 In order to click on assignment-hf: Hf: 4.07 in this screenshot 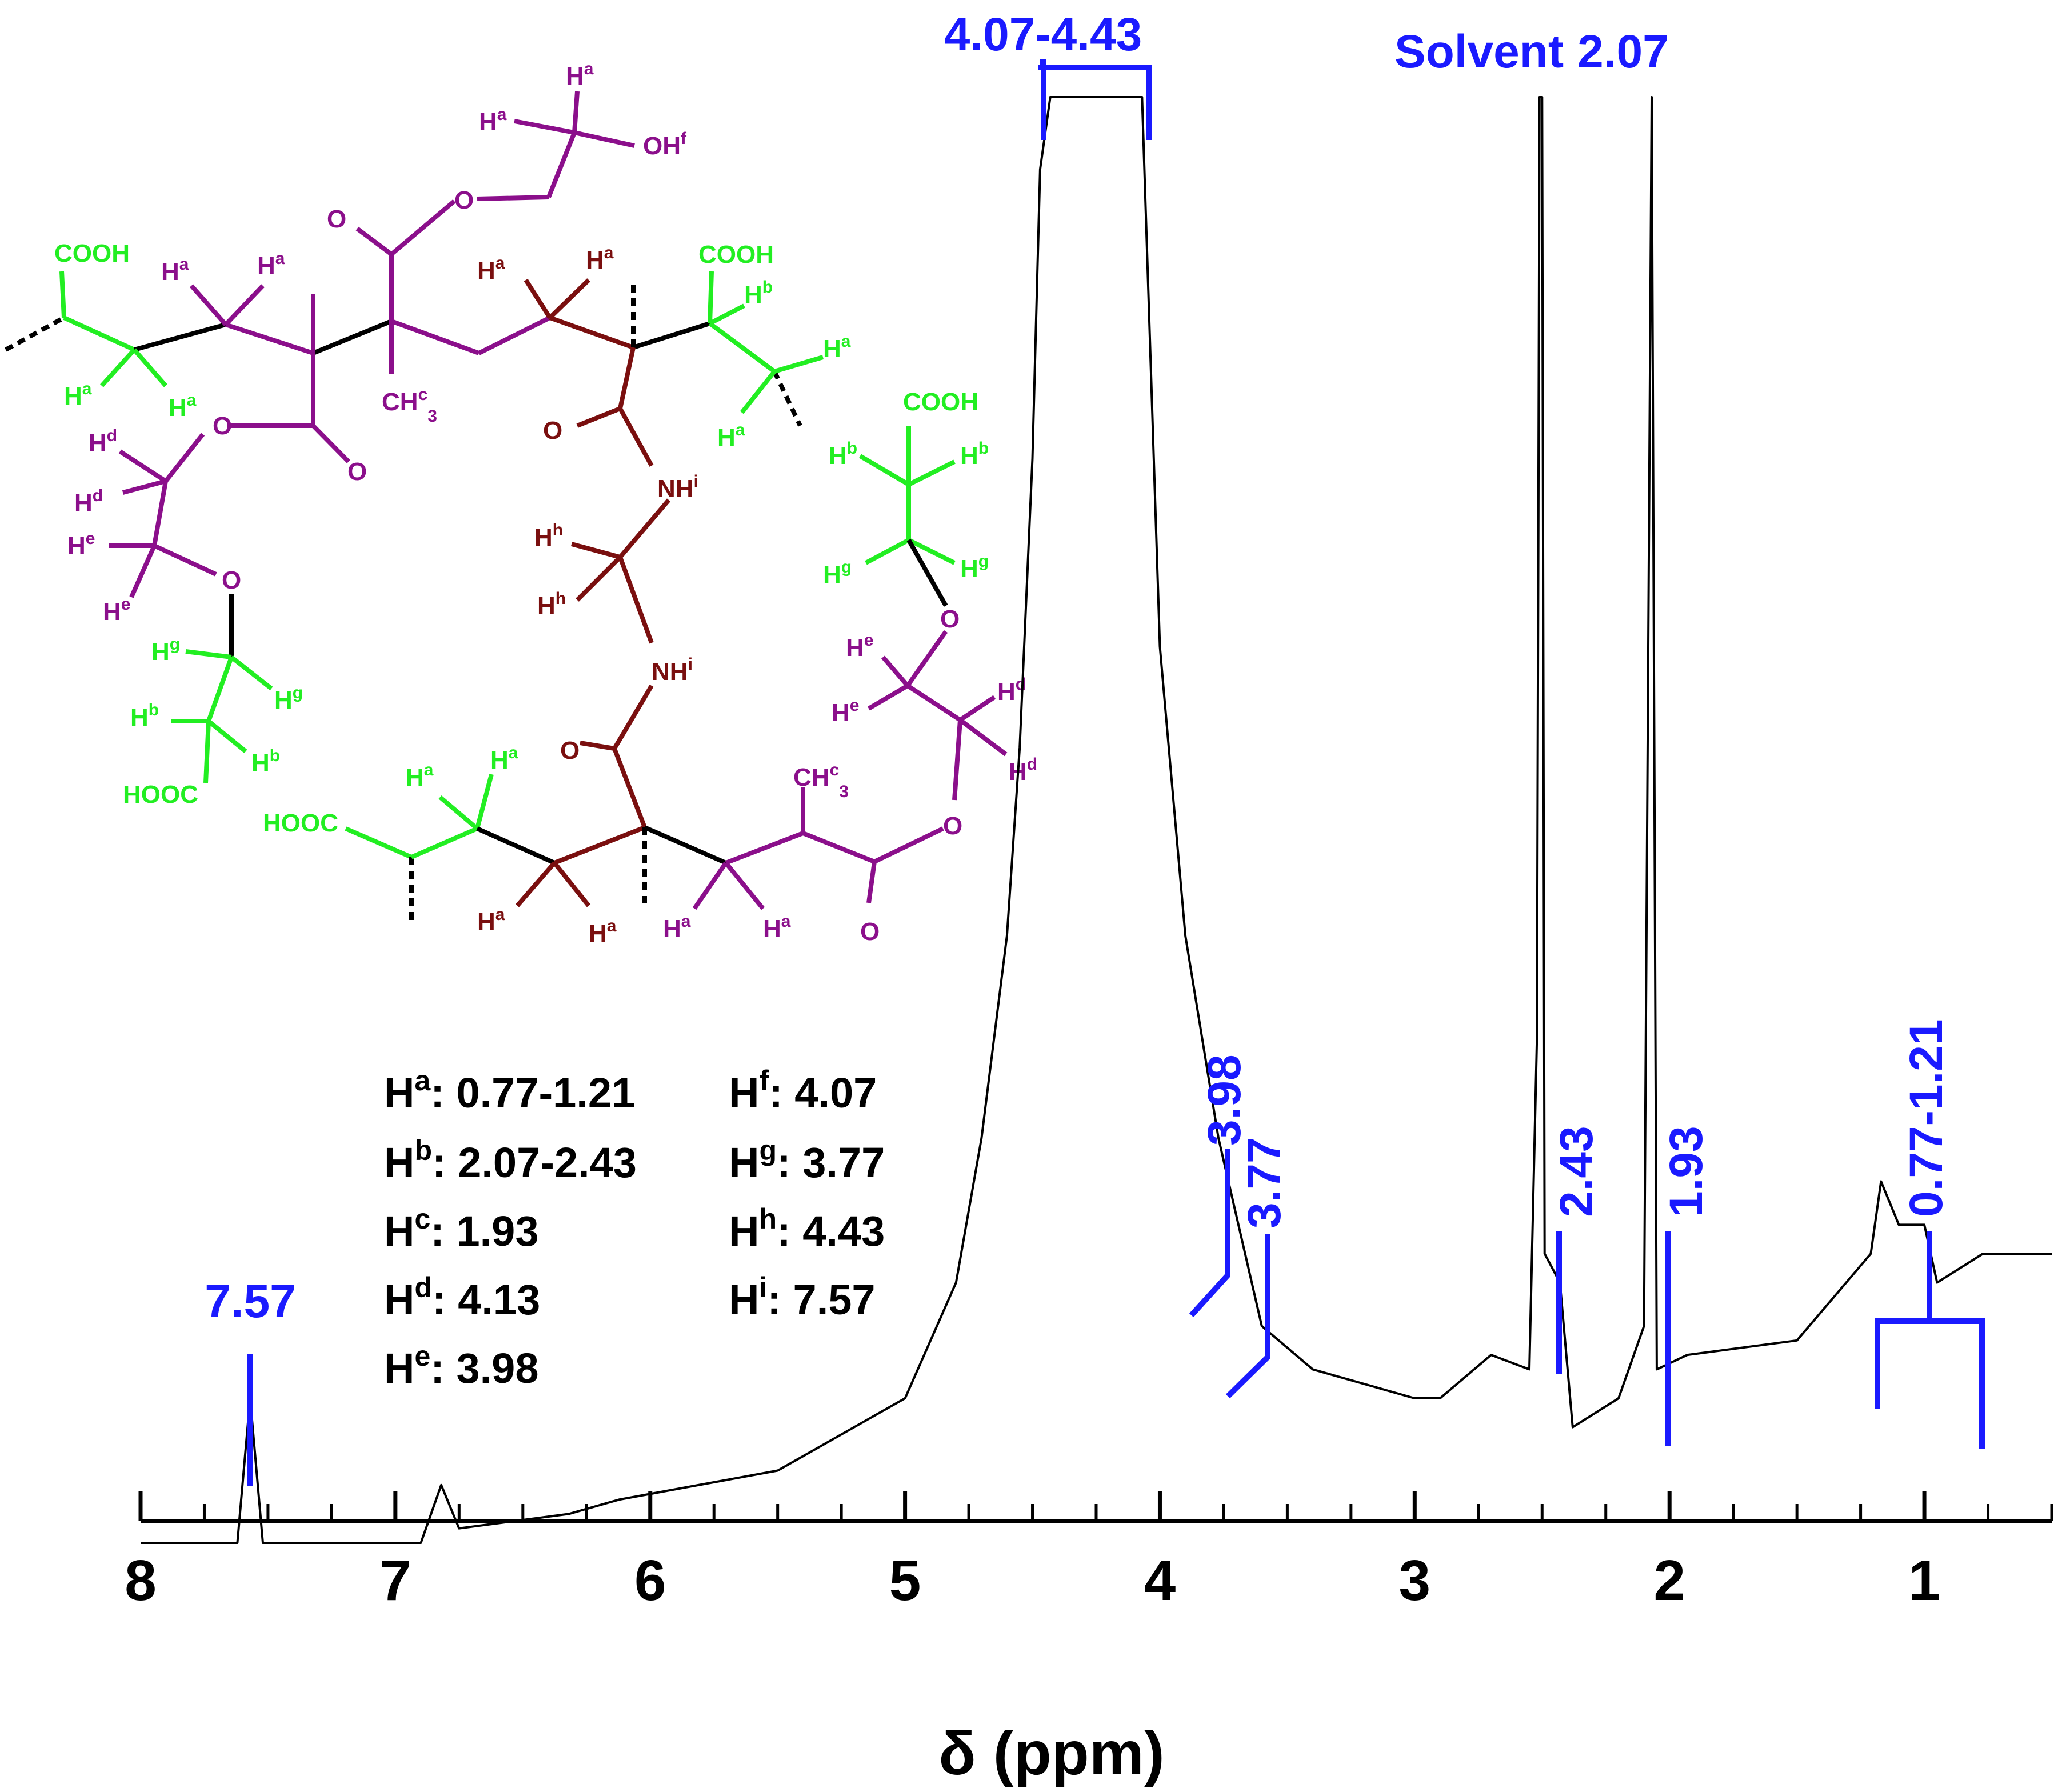, I will do `click(803, 1091)`.